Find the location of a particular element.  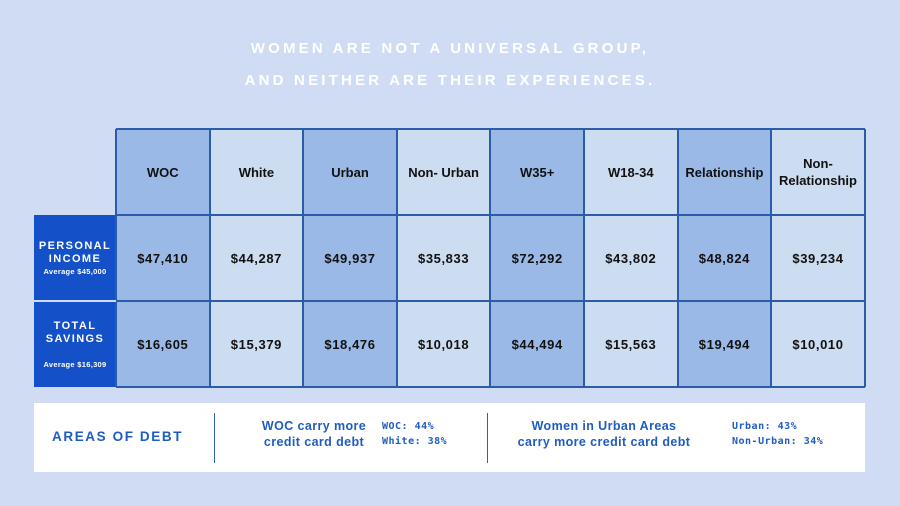

row-label-line: TOTAL is located at coordinates (75, 325).